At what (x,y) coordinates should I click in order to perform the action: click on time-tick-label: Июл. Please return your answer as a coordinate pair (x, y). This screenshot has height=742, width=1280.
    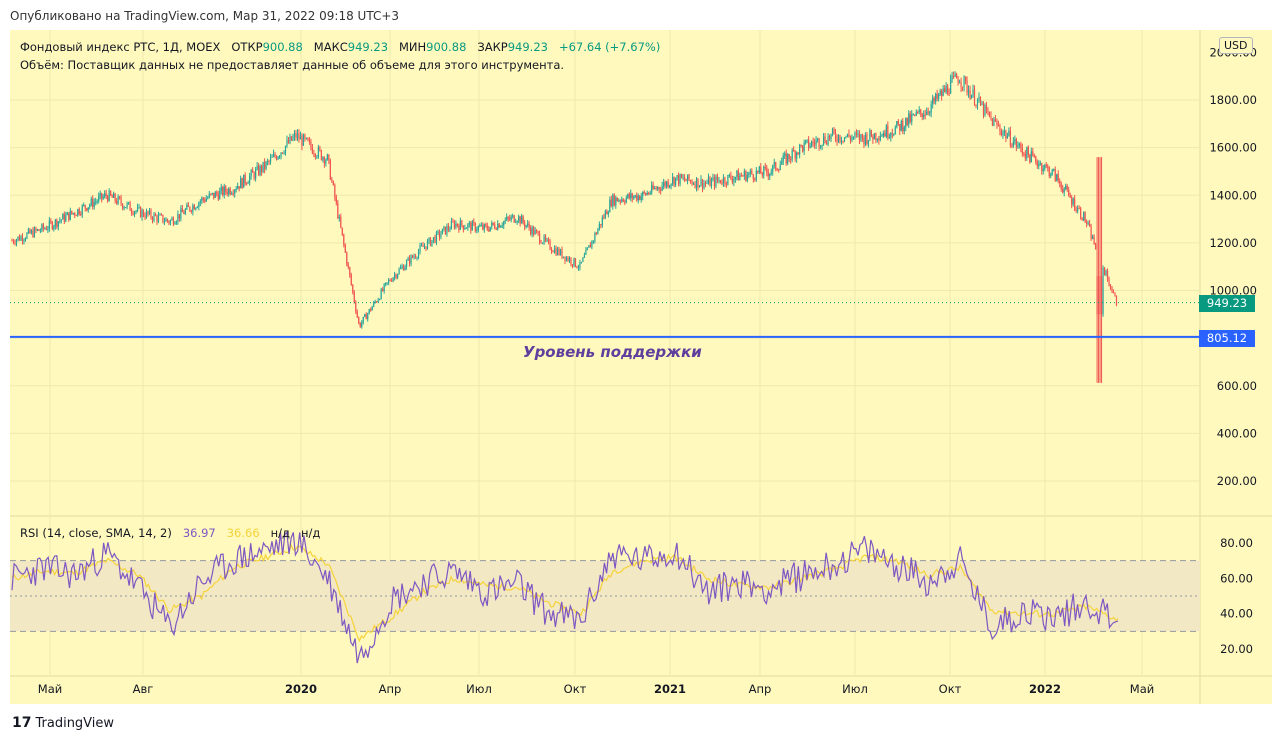
    Looking at the image, I should click on (479, 689).